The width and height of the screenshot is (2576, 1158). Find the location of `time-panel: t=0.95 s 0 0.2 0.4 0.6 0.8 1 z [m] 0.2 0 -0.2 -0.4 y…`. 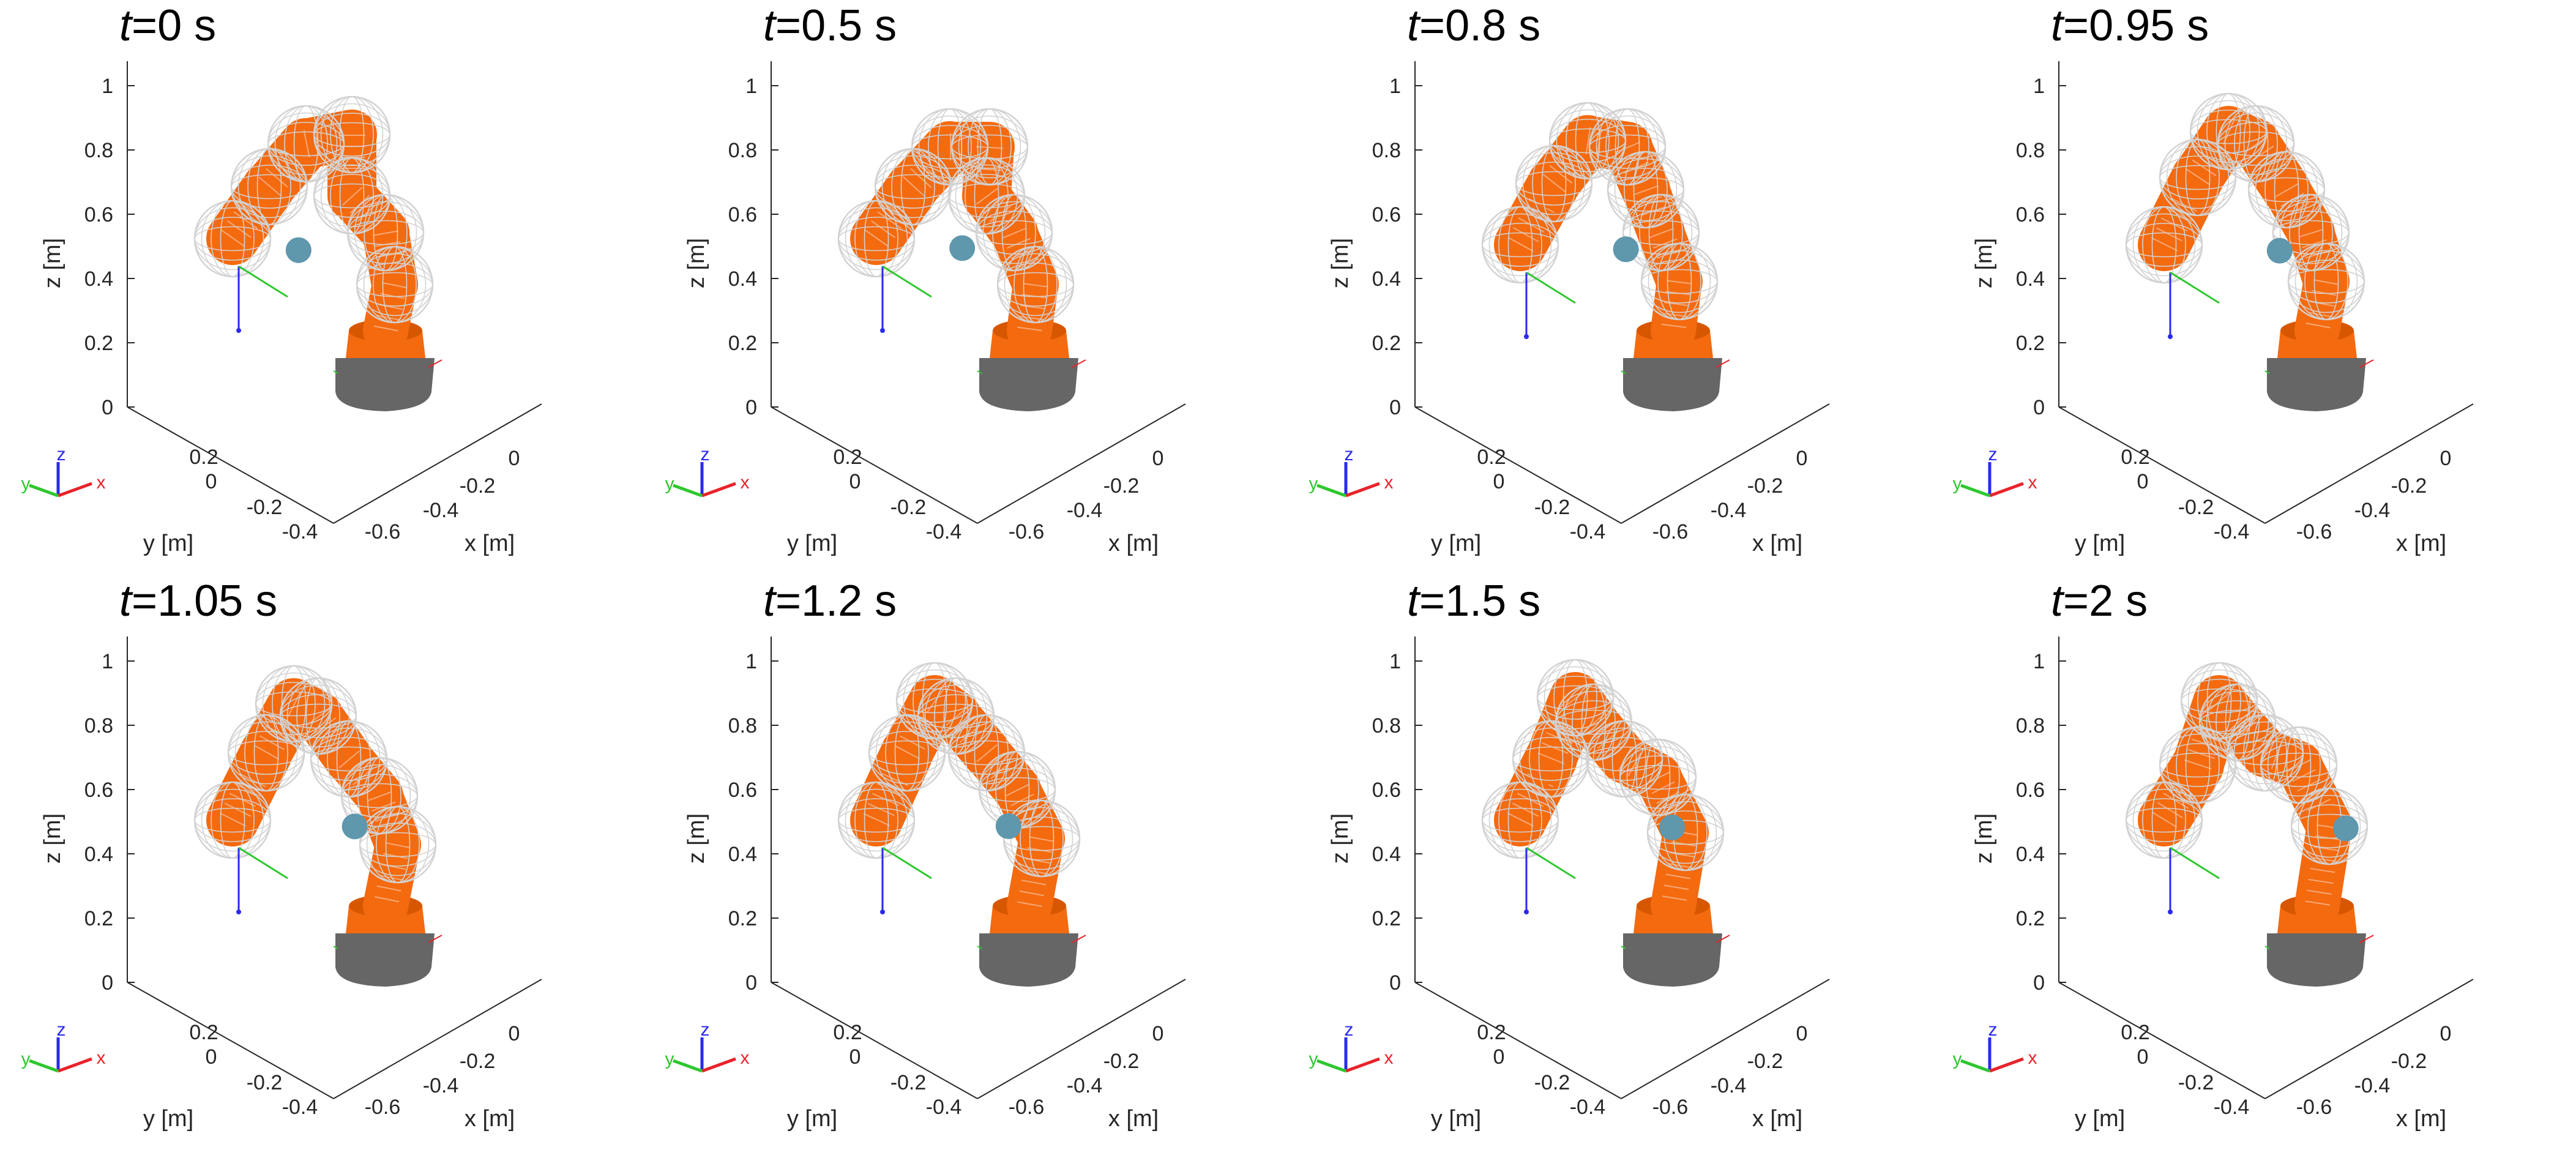

time-panel: t=0.95 s 0 0.2 0.4 0.6 0.8 1 z [m] 0.2 0 -0.2 -0.4 y… is located at coordinates (2253, 288).